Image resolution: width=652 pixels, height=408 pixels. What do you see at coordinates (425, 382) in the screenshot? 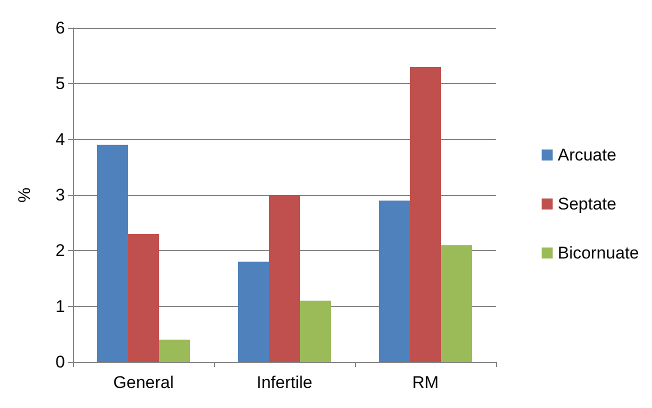
I see `x-tick-label: RM` at bounding box center [425, 382].